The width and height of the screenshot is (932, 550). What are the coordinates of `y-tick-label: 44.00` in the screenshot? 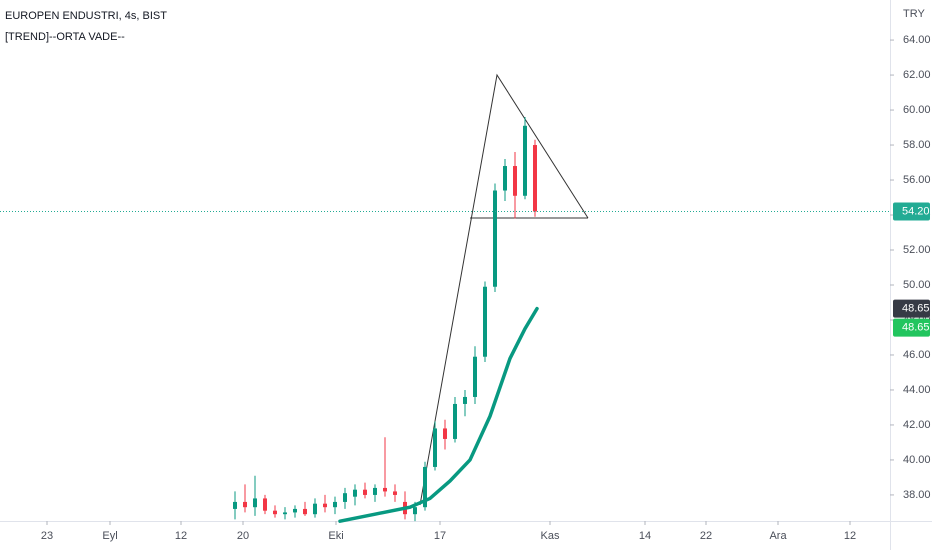 It's located at (917, 390).